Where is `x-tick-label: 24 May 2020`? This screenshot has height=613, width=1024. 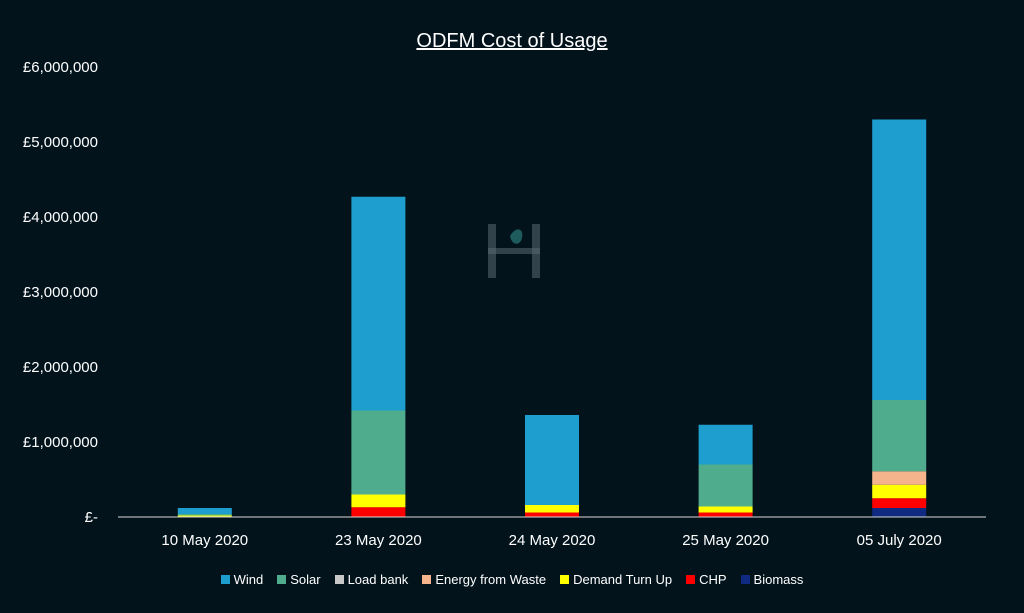 x-tick-label: 24 May 2020 is located at coordinates (552, 540).